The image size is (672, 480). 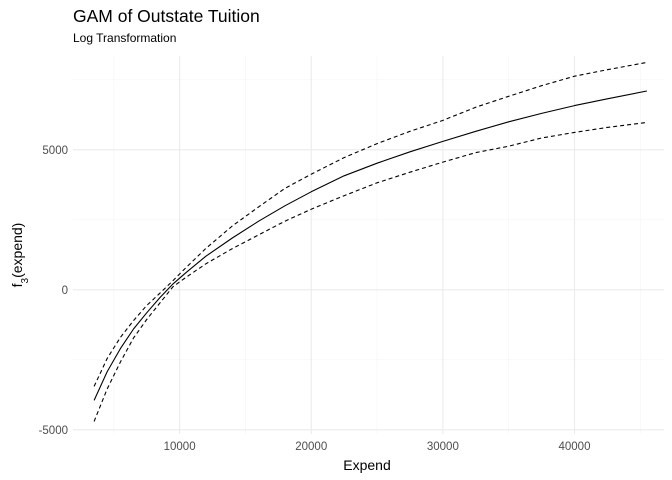 I want to click on y-axis-title-base: f, so click(x=17, y=285).